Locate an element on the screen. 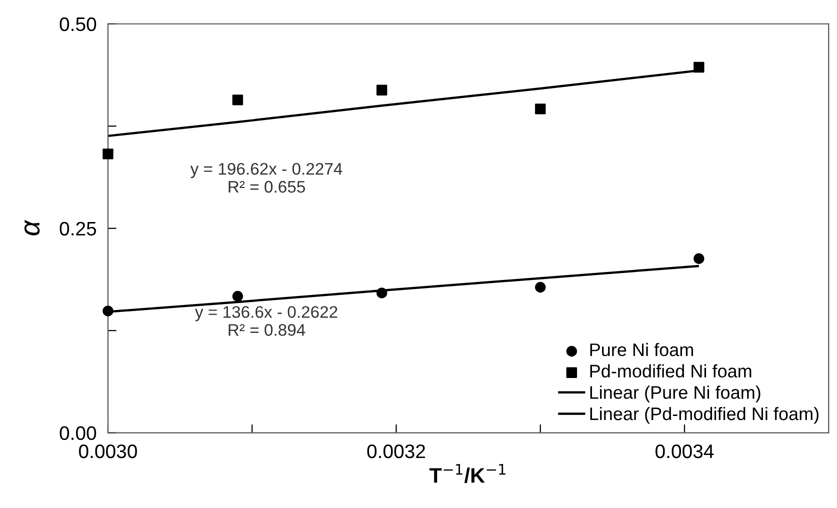  y-tick-label: 0.00 is located at coordinates (78, 433).